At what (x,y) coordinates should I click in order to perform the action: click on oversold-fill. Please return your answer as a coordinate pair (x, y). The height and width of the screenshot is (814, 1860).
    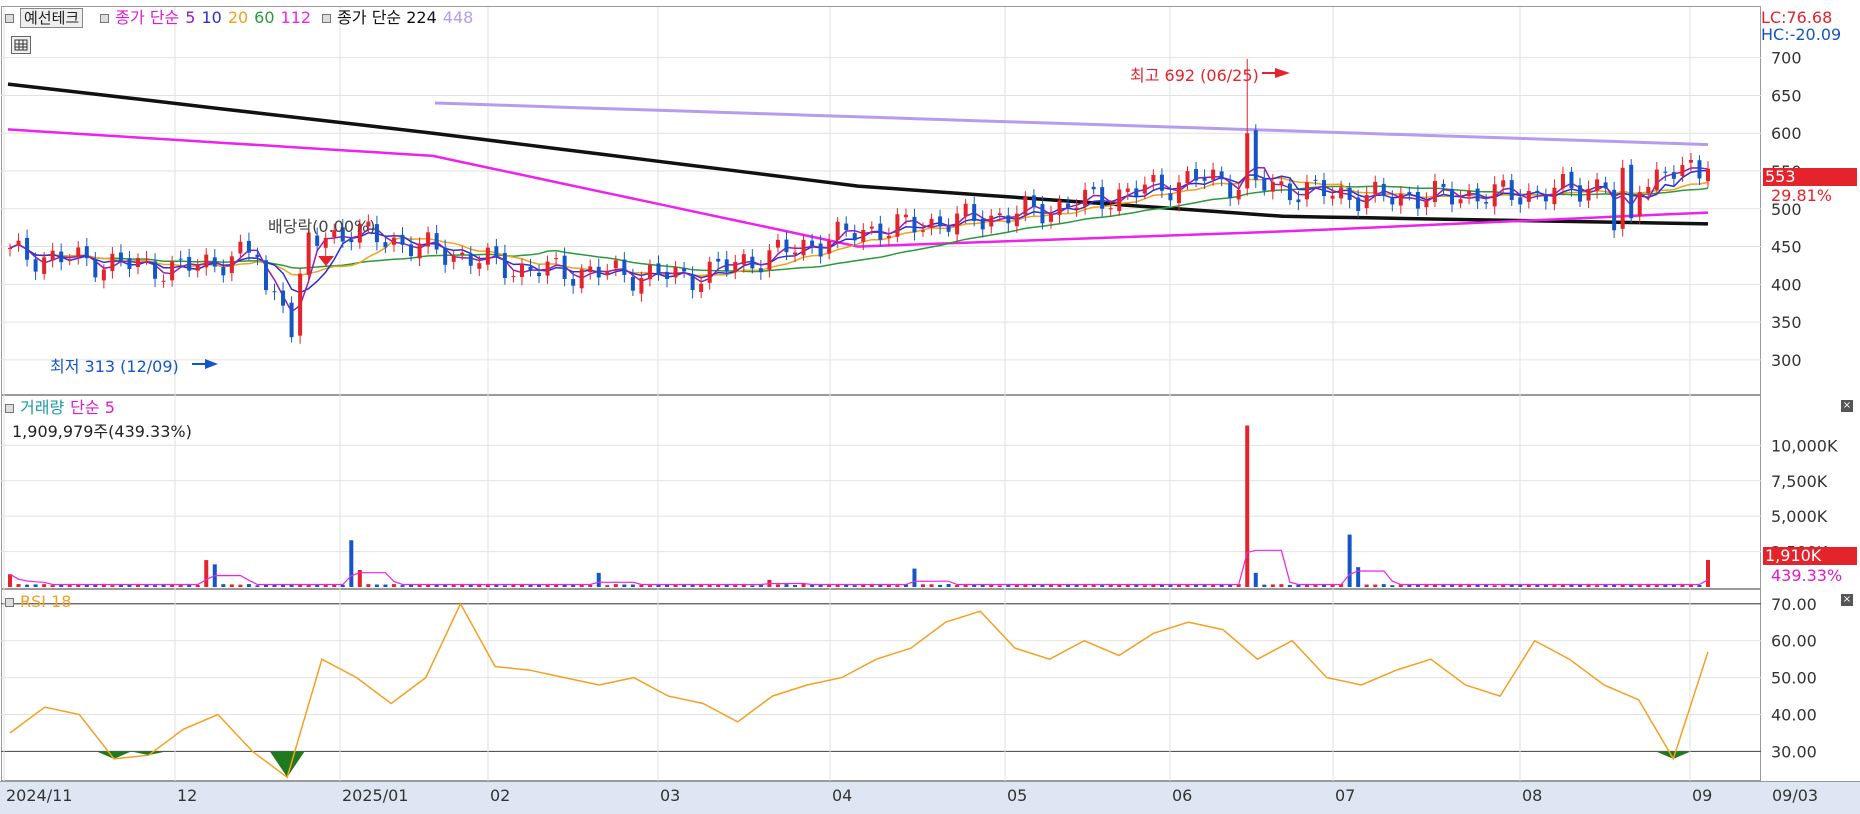
    Looking at the image, I should click on (1673, 755).